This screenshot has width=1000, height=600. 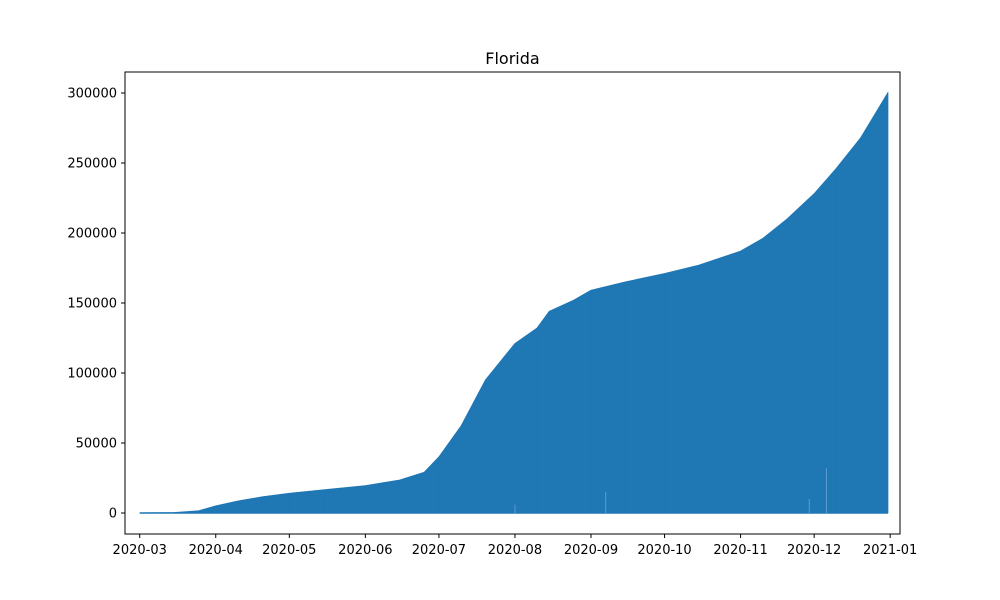 I want to click on x-tick-label: 2020-11, so click(x=740, y=550).